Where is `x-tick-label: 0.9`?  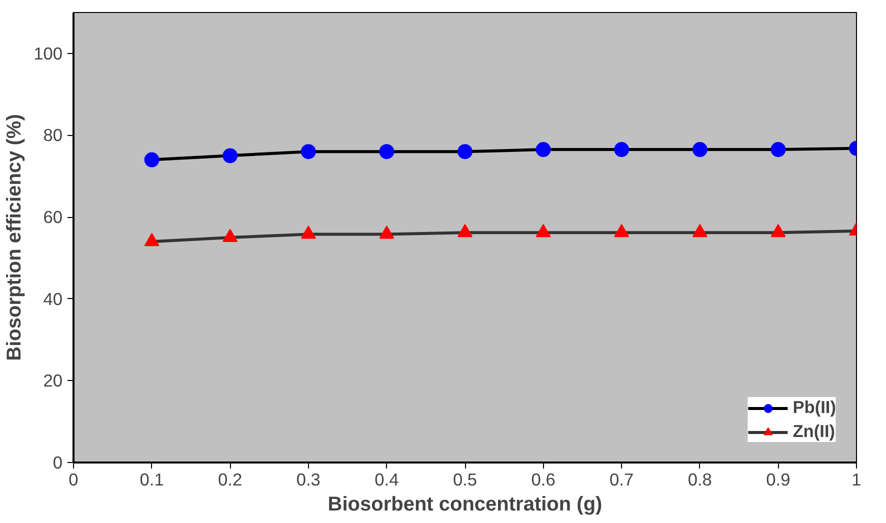 x-tick-label: 0.9 is located at coordinates (778, 480).